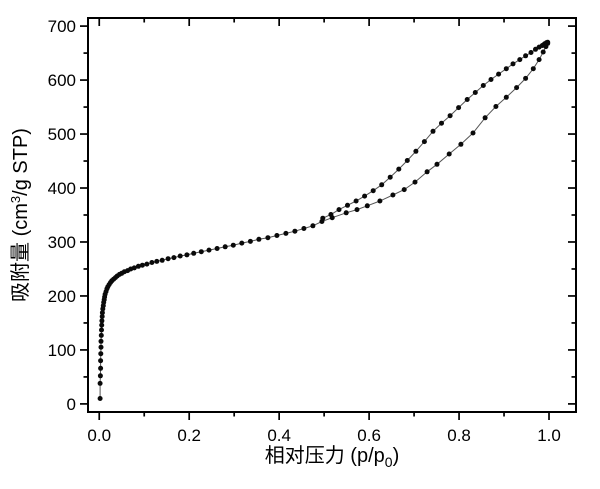 The width and height of the screenshot is (600, 489). Describe the element at coordinates (549, 435) in the screenshot. I see `x-tick-label: 1.0` at that location.